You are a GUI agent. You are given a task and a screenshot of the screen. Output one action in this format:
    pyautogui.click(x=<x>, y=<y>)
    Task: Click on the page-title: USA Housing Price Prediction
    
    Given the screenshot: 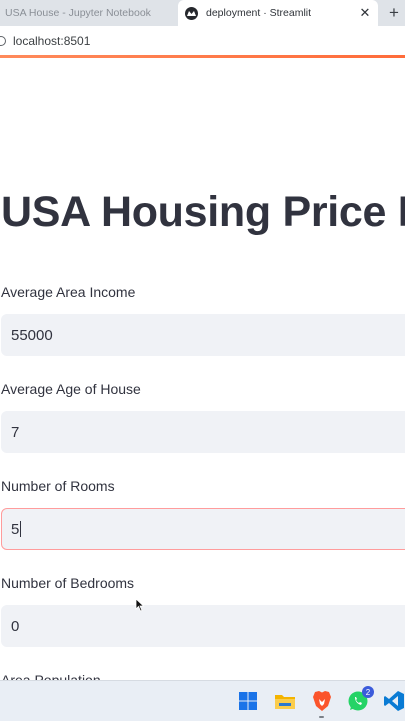 What is the action you would take?
    pyautogui.click(x=203, y=212)
    